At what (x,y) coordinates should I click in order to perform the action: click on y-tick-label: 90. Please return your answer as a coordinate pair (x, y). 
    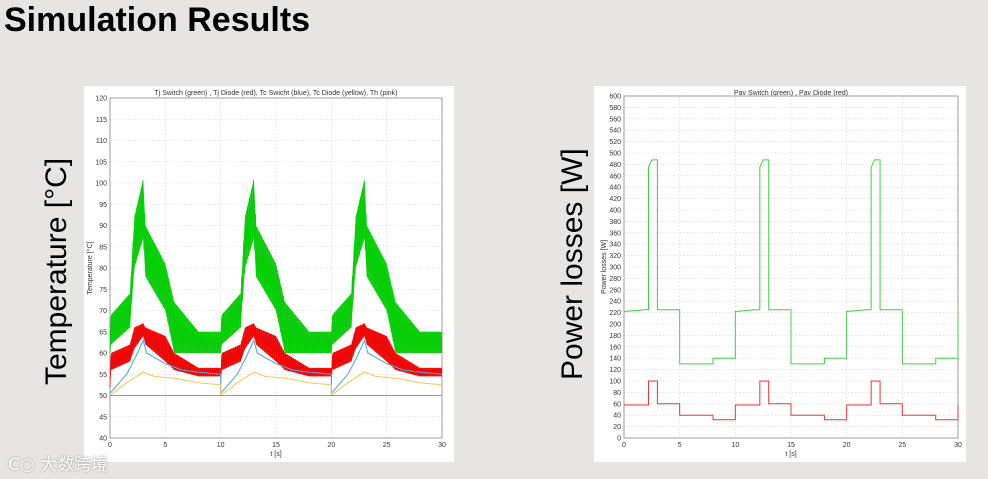
    Looking at the image, I should click on (103, 226).